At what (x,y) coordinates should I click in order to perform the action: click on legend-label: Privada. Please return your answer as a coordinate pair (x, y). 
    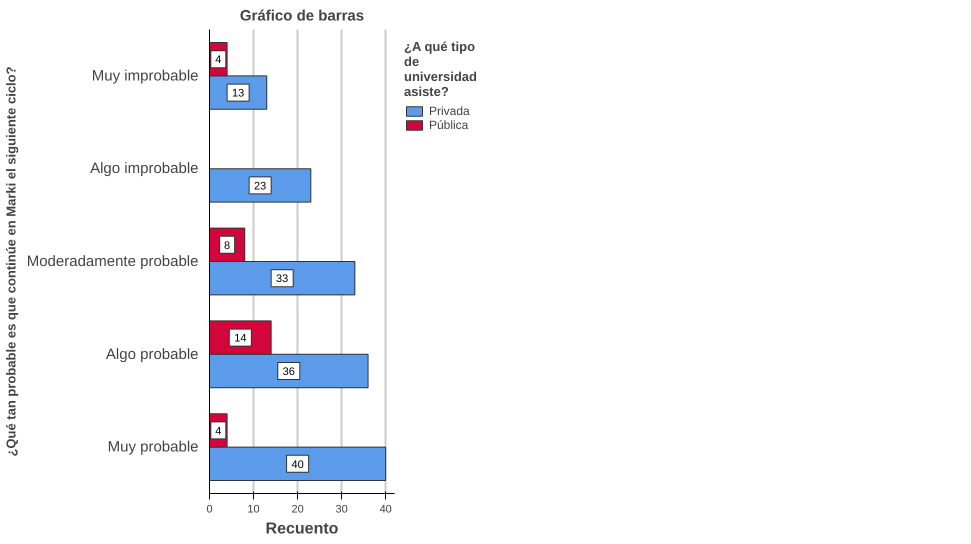
    Looking at the image, I should click on (449, 111).